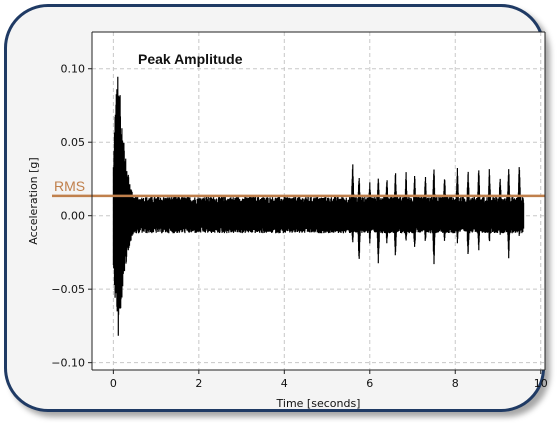 This screenshot has height=423, width=557. I want to click on y-tick-label: 0.05, so click(73, 142).